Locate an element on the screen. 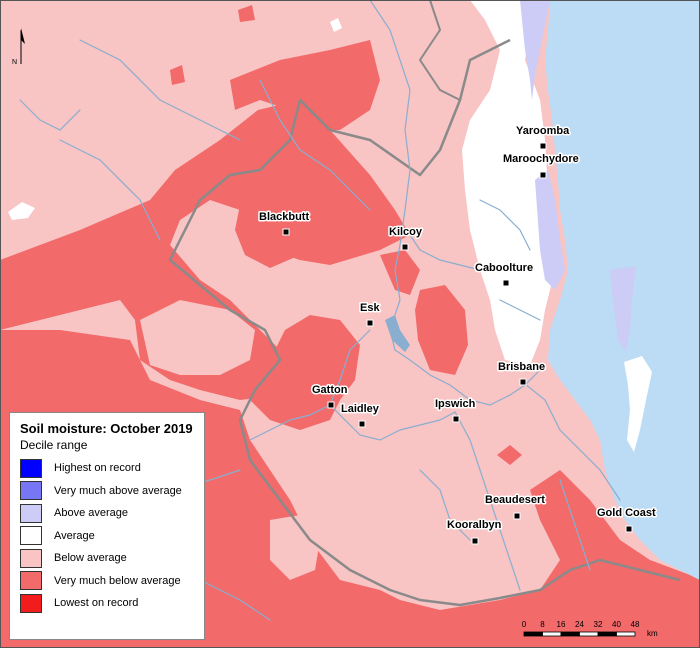 Image resolution: width=700 pixels, height=648 pixels. average-region-north-small is located at coordinates (336, 25).